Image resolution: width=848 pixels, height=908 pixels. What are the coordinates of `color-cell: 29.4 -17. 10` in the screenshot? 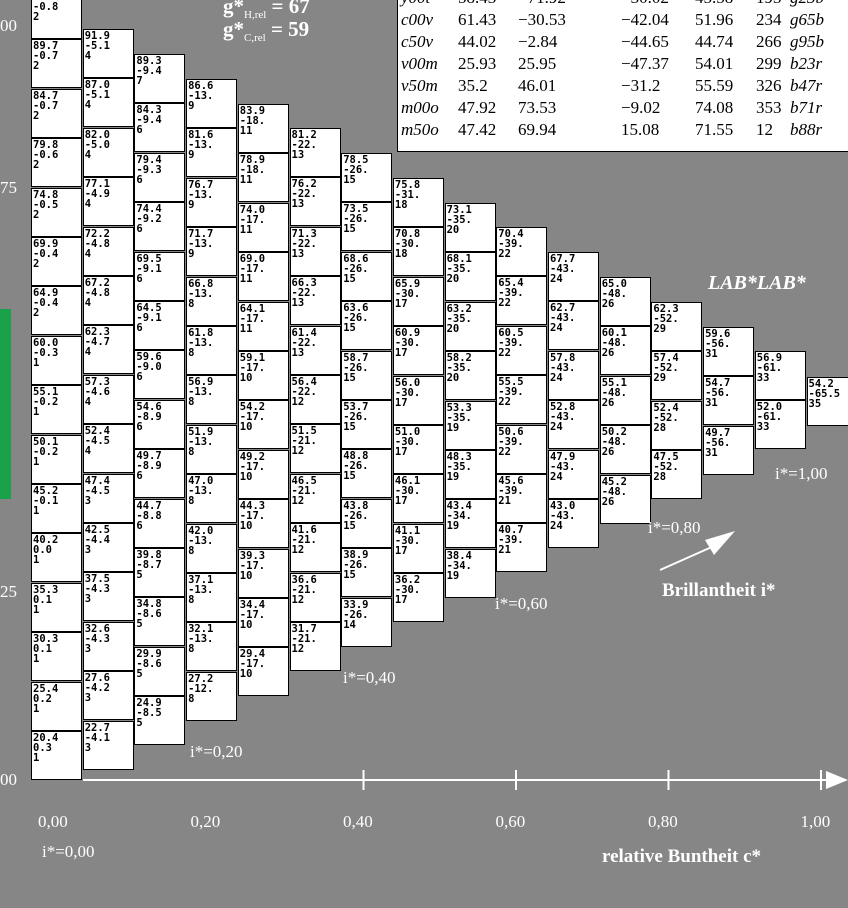 It's located at (263, 672).